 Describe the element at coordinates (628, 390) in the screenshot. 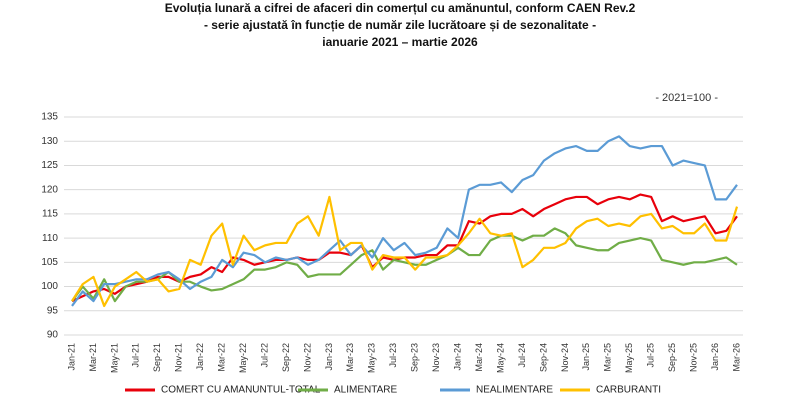

I see `legend-label: CARBURANTI` at that location.